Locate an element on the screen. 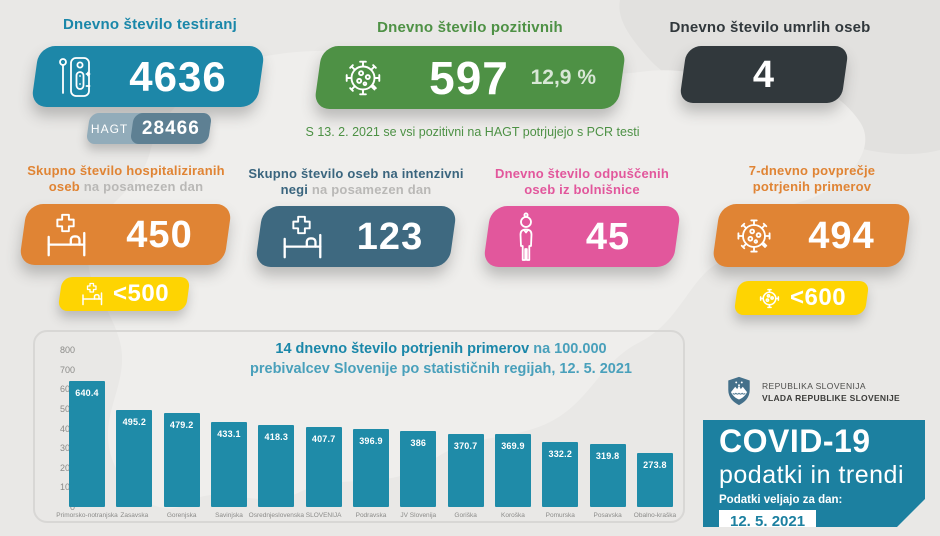  bar-label: Obalno-kraška is located at coordinates (655, 515).